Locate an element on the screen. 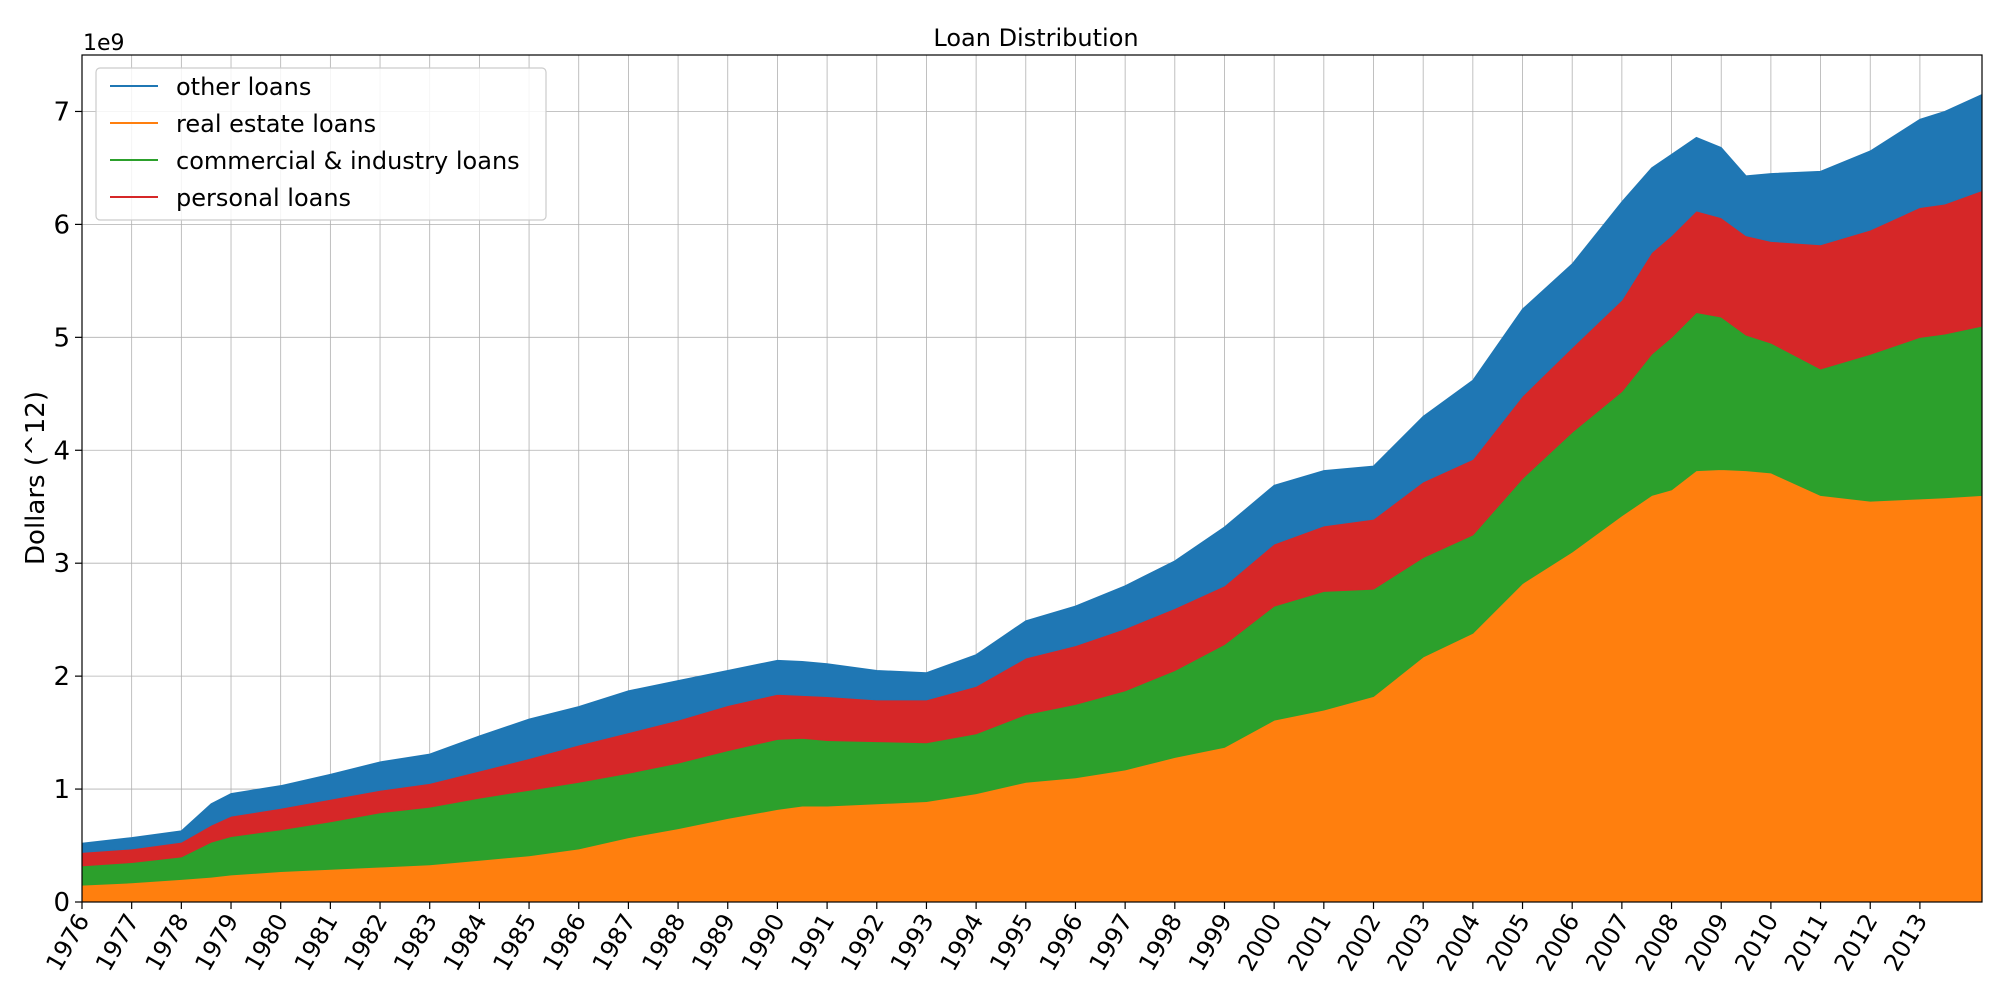 This screenshot has width=2000, height=1000. y-tick-label-1: 1 is located at coordinates (61, 790).